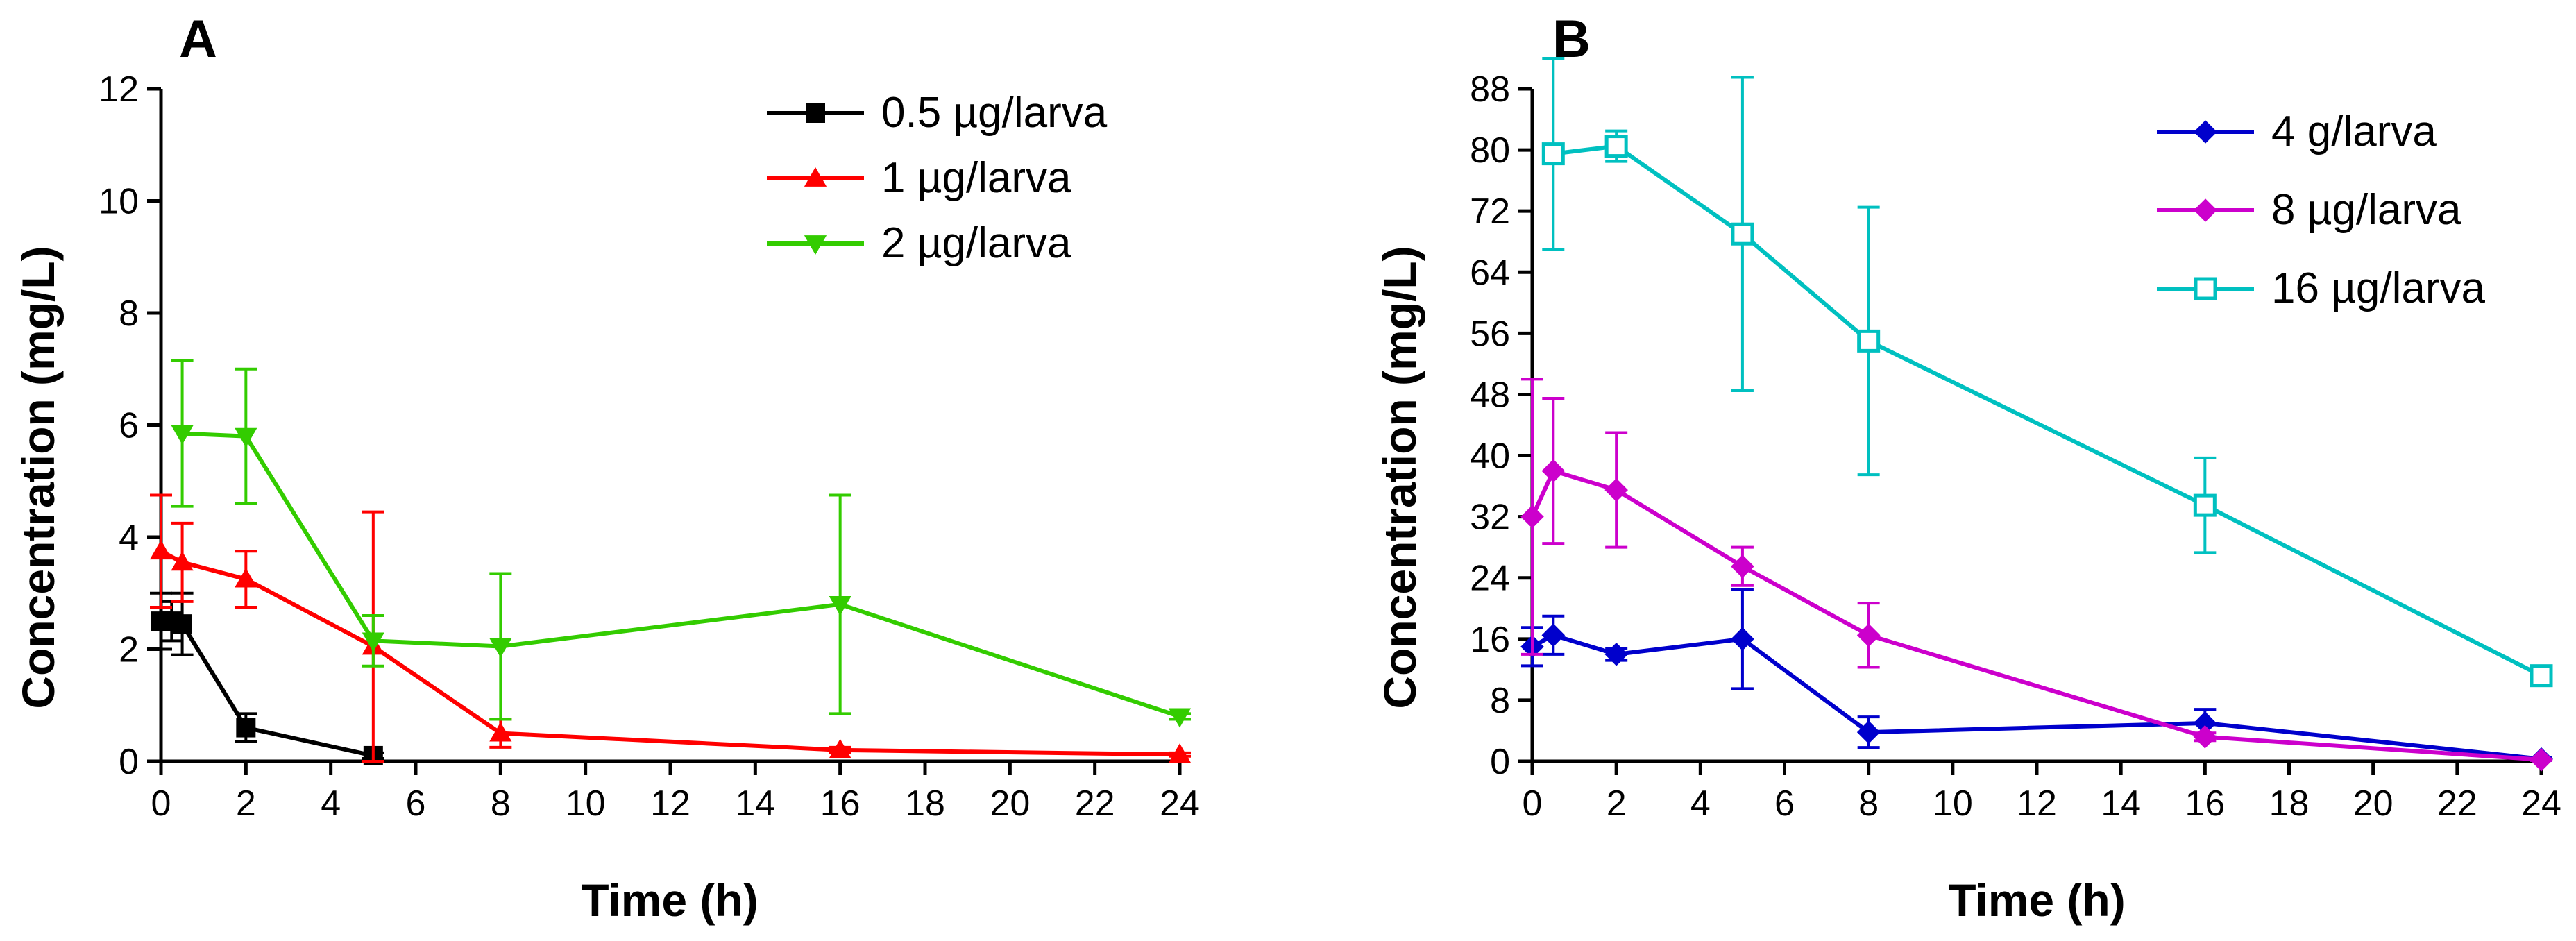 The height and width of the screenshot is (941, 2576). I want to click on panel-a-x-tick-label: 20, so click(1010, 803).